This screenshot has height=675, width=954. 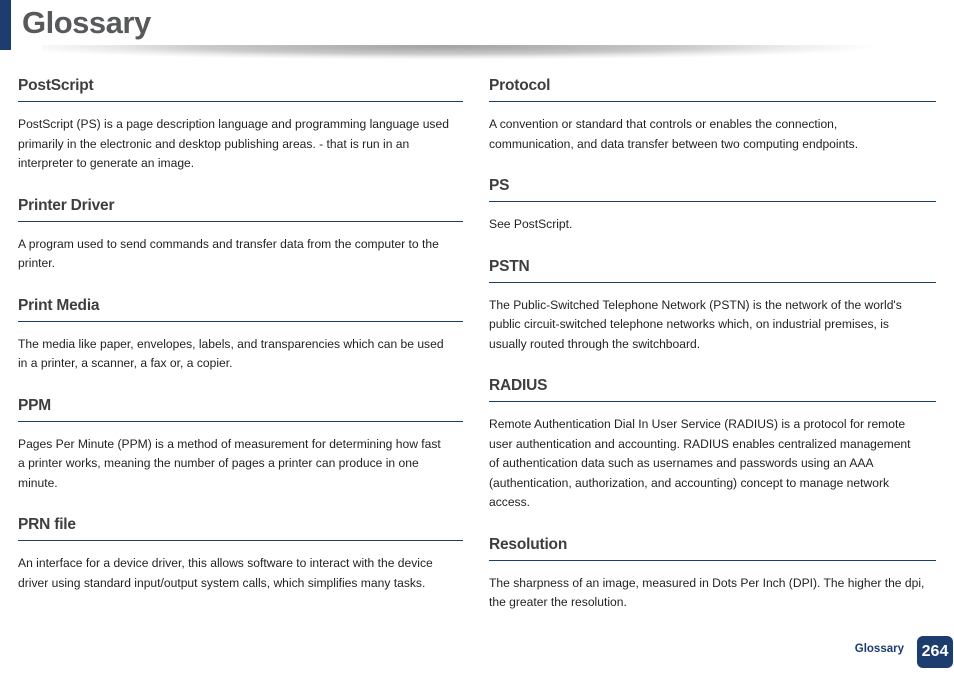 What do you see at coordinates (712, 548) in the screenshot?
I see `glossary-term-heading: Resolution` at bounding box center [712, 548].